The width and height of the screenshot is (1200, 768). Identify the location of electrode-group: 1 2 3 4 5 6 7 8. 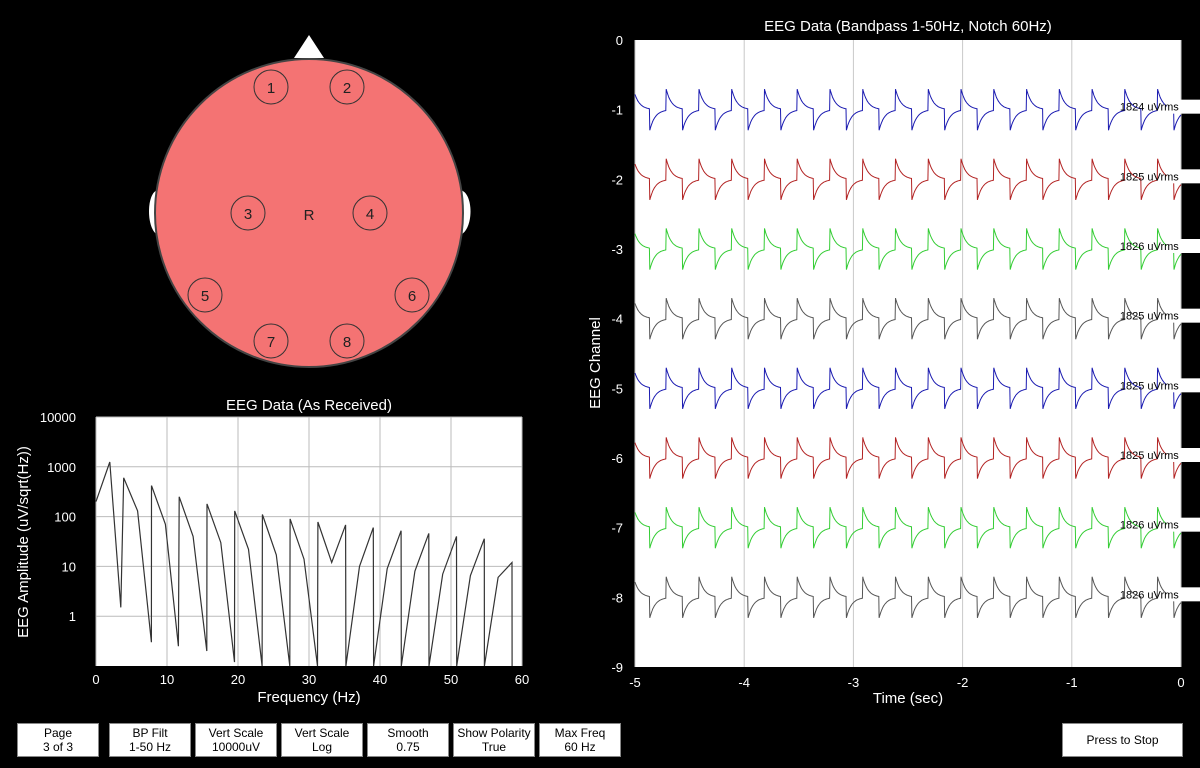
(308, 214).